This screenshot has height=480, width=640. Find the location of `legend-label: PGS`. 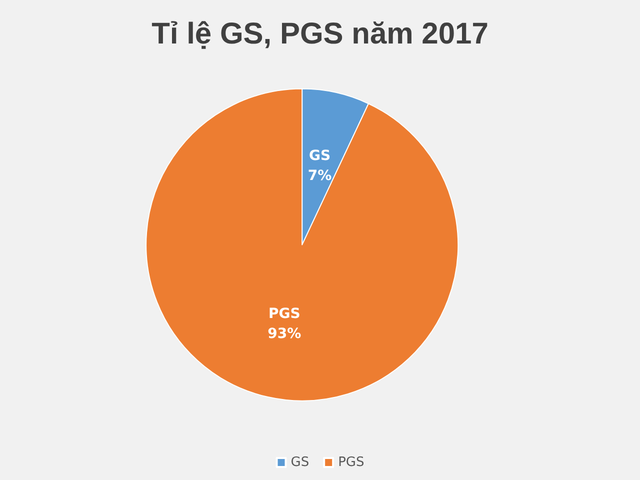

legend-label: PGS is located at coordinates (351, 462).